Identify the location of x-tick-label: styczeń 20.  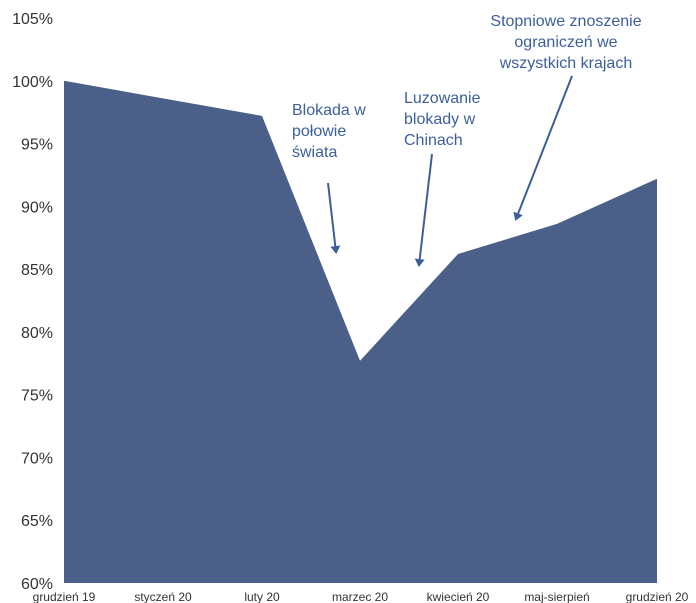
(163, 596).